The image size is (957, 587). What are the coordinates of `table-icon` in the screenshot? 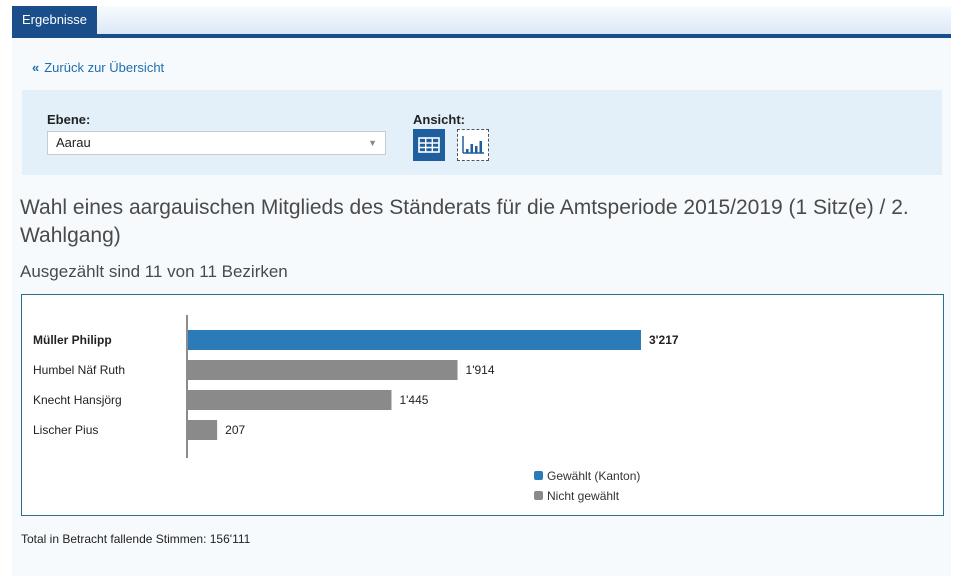 It's located at (429, 145).